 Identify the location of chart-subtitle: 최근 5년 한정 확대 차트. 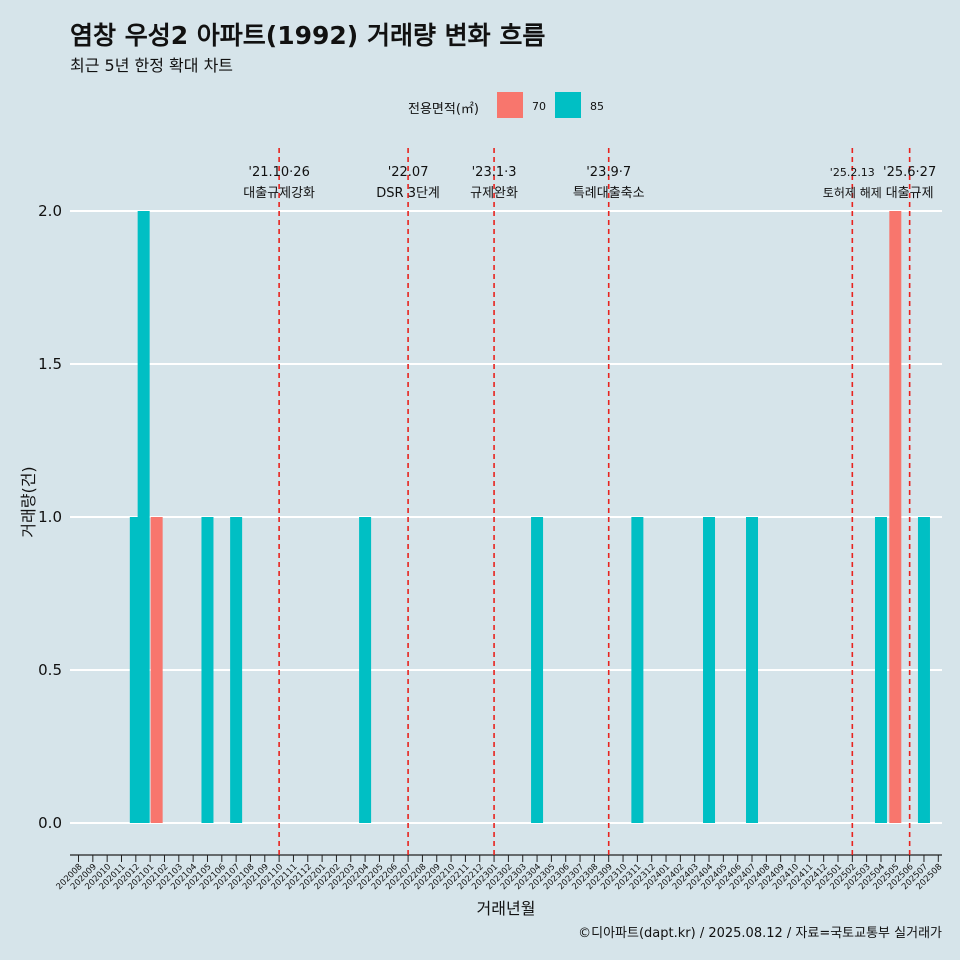
(152, 65).